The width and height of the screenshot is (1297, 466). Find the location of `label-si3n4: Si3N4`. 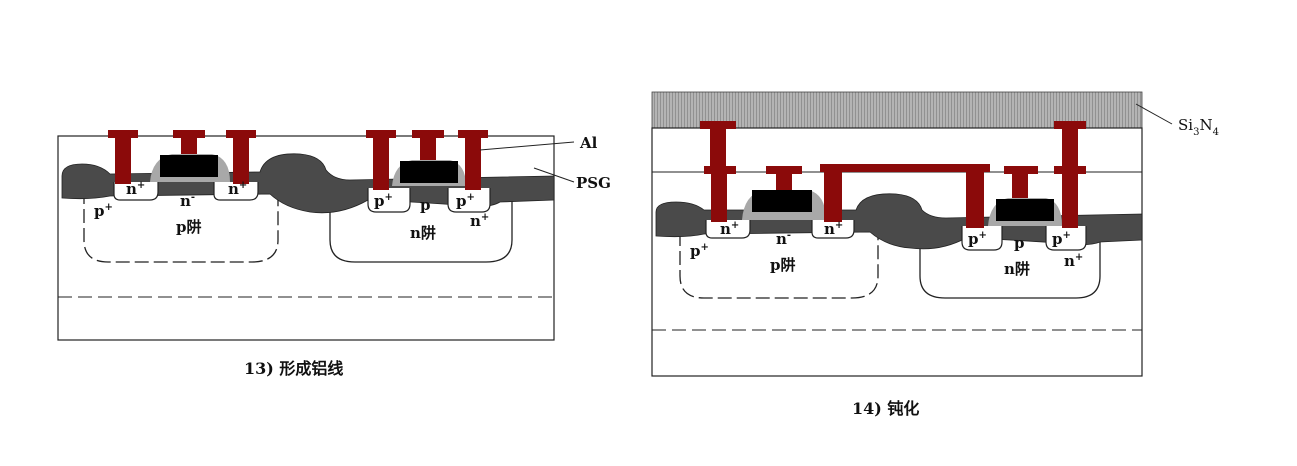

label-si3n4: Si3N4 is located at coordinates (1198, 127).